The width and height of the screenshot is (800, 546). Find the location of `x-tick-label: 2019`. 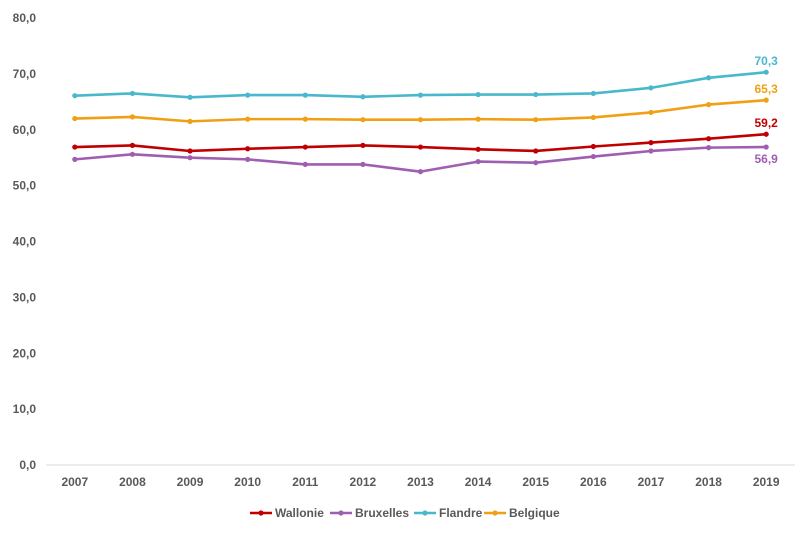

x-tick-label: 2019 is located at coordinates (766, 482).